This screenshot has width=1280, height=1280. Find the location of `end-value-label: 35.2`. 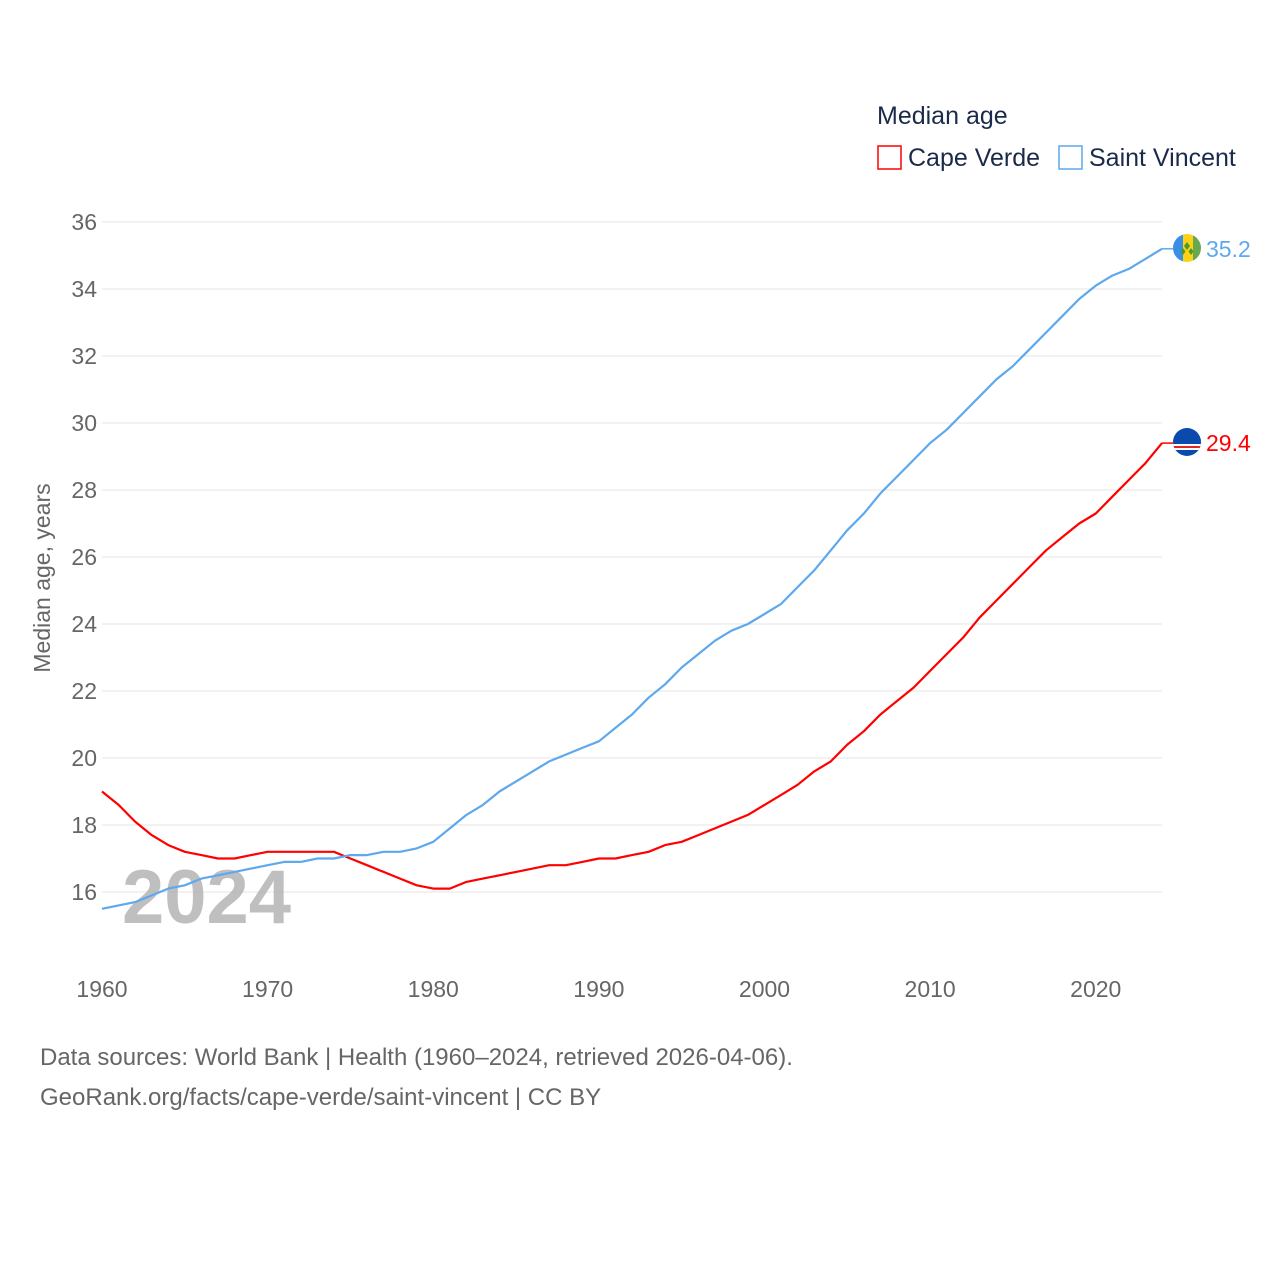

end-value-label: 35.2 is located at coordinates (1228, 249).